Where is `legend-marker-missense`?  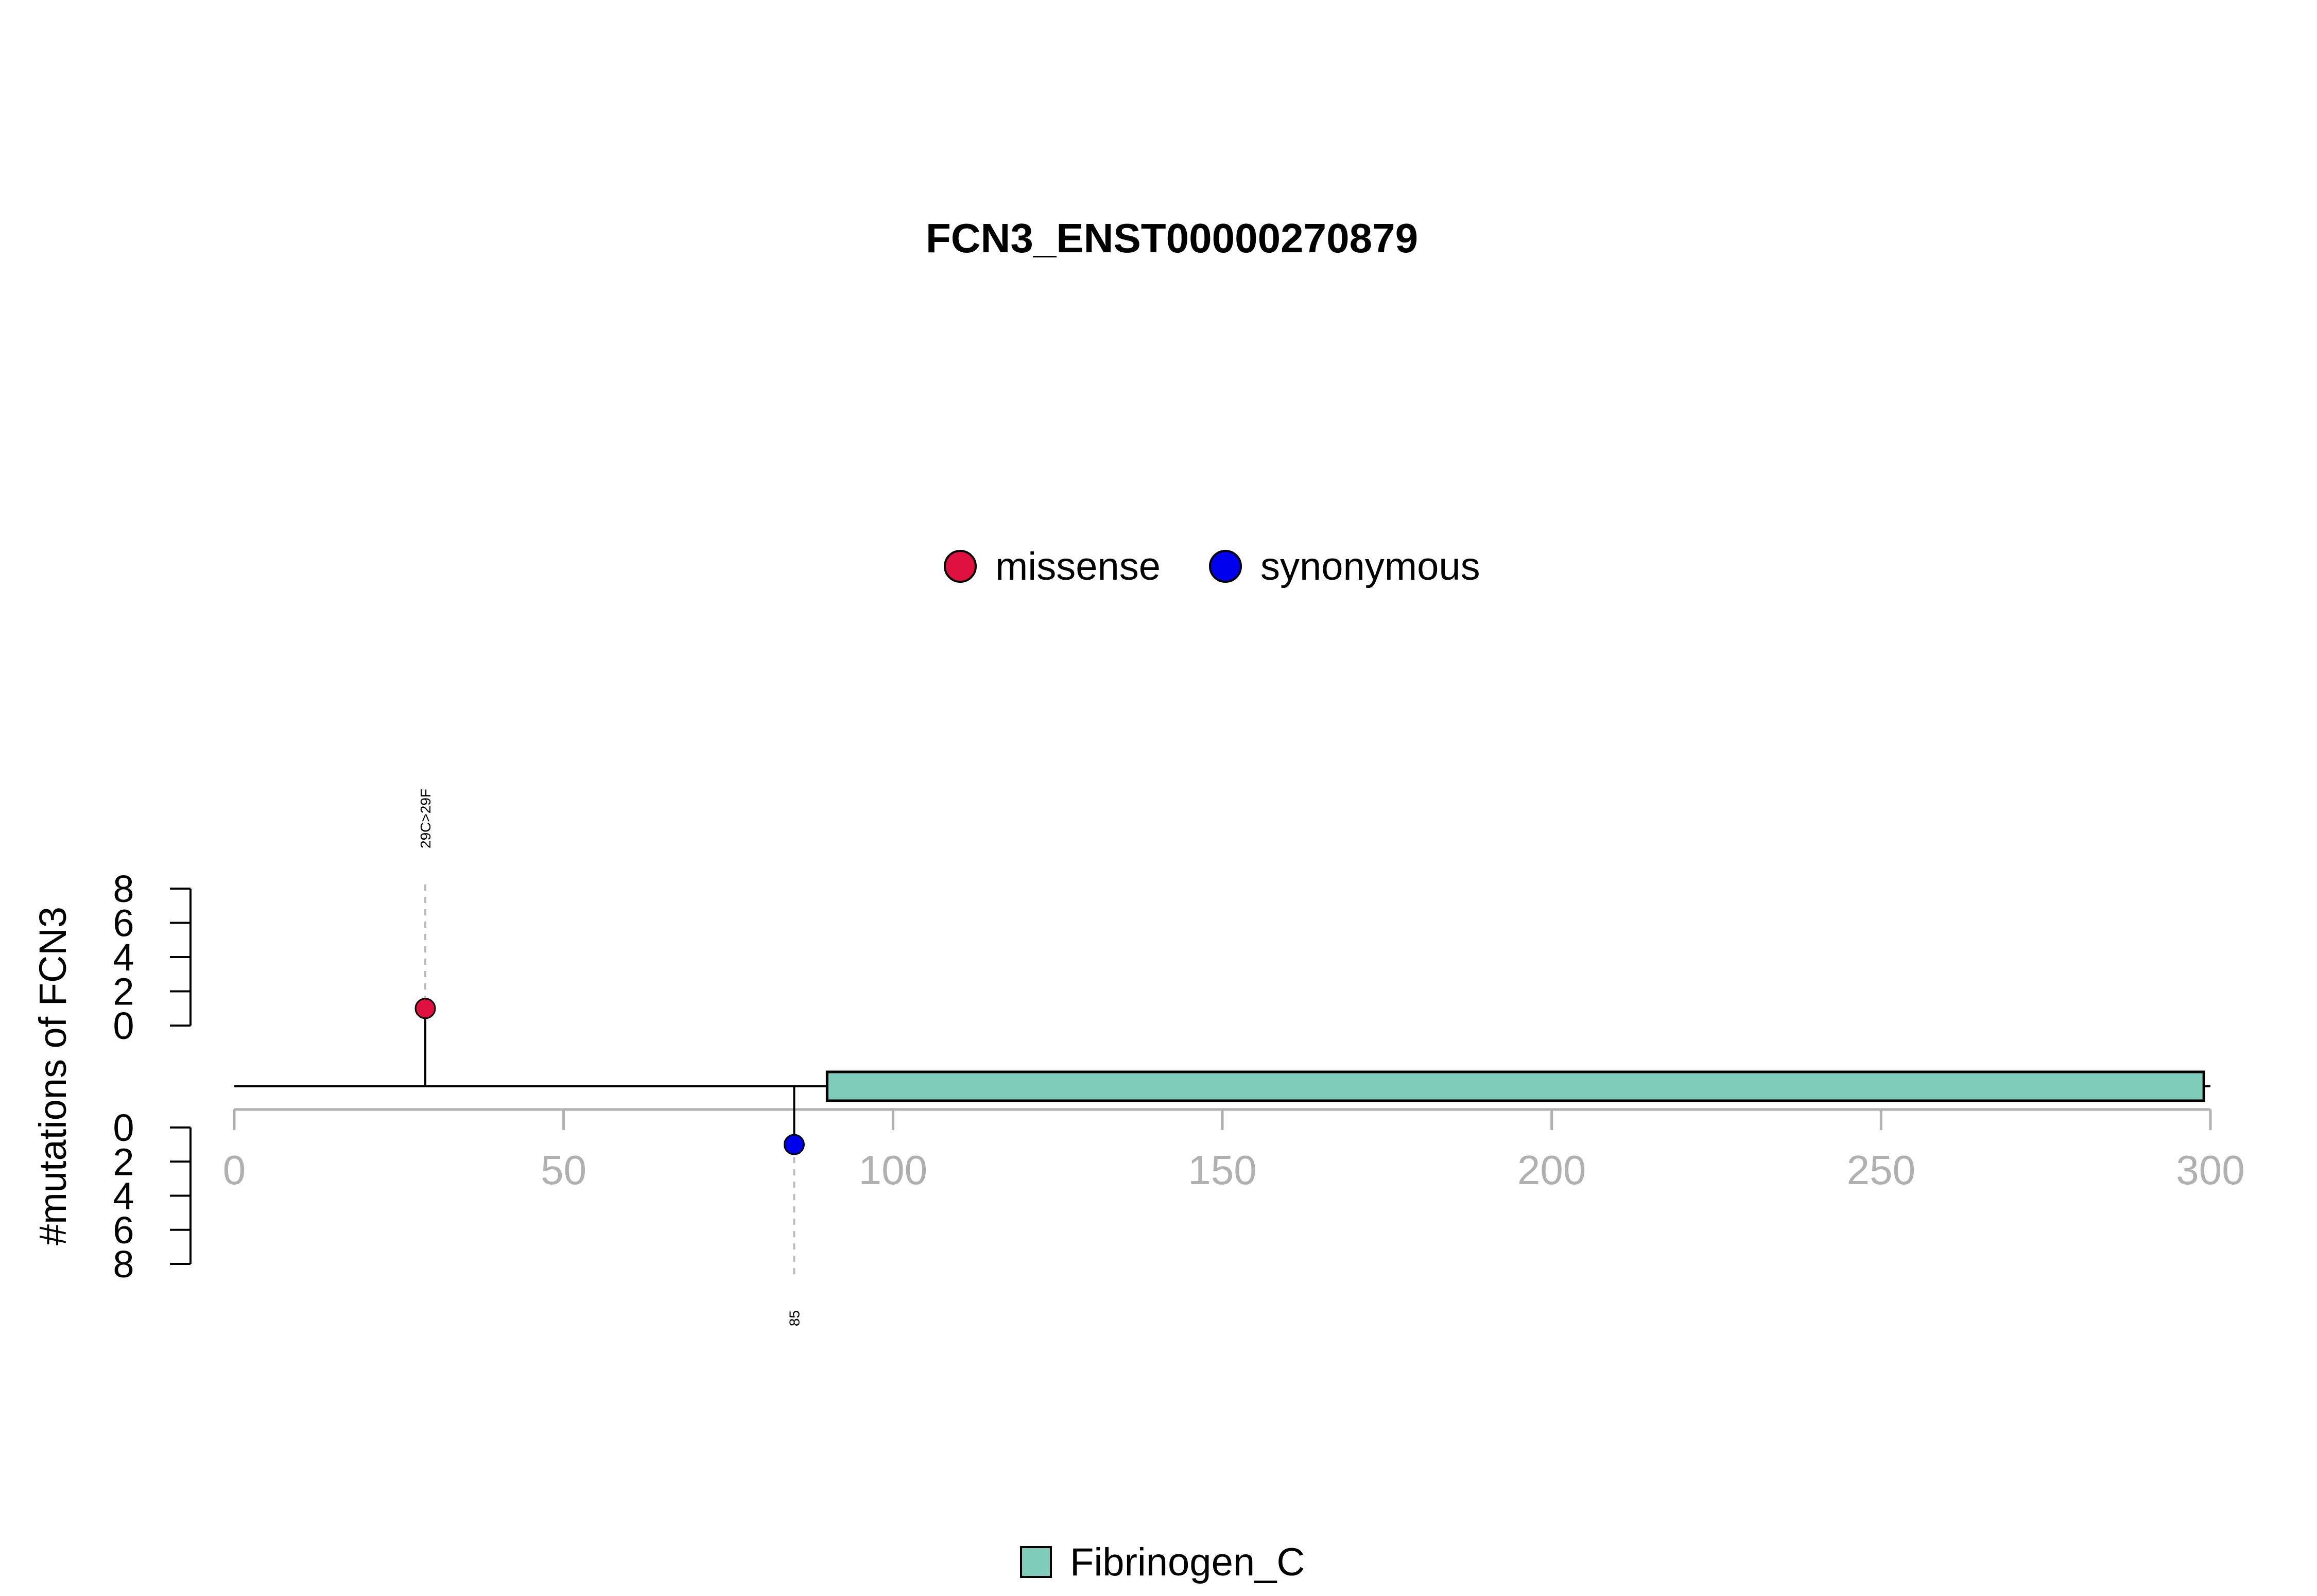
legend-marker-missense is located at coordinates (960, 566).